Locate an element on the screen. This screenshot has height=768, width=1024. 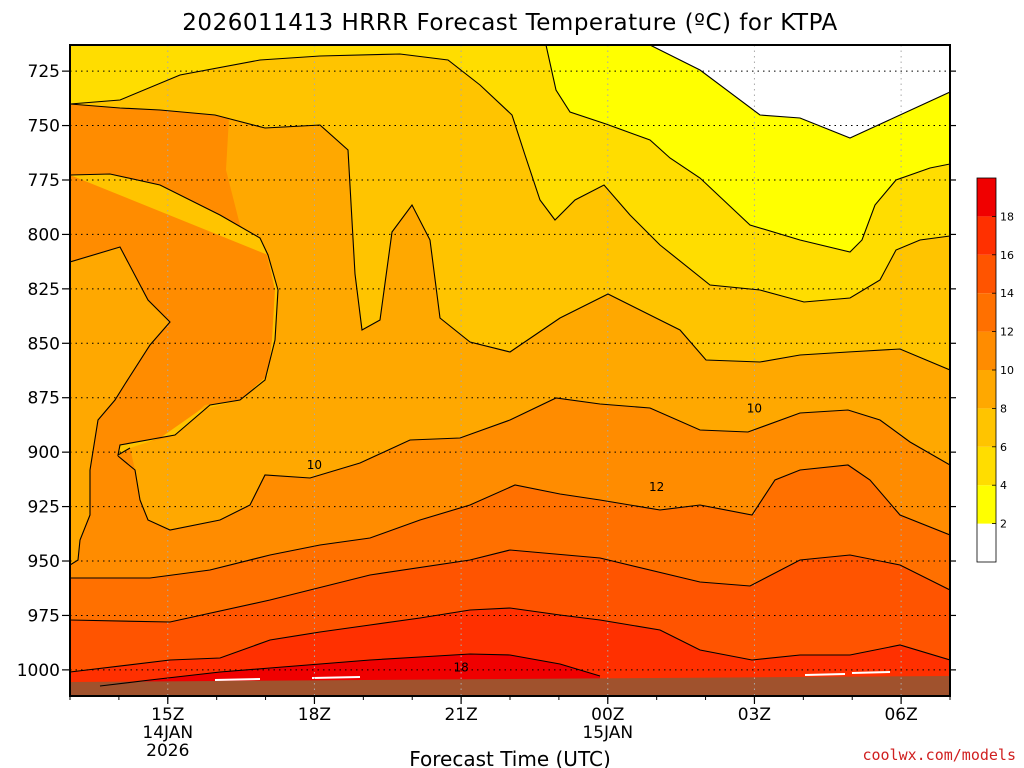
y-tick-label-825: 825 is located at coordinates (44, 290).